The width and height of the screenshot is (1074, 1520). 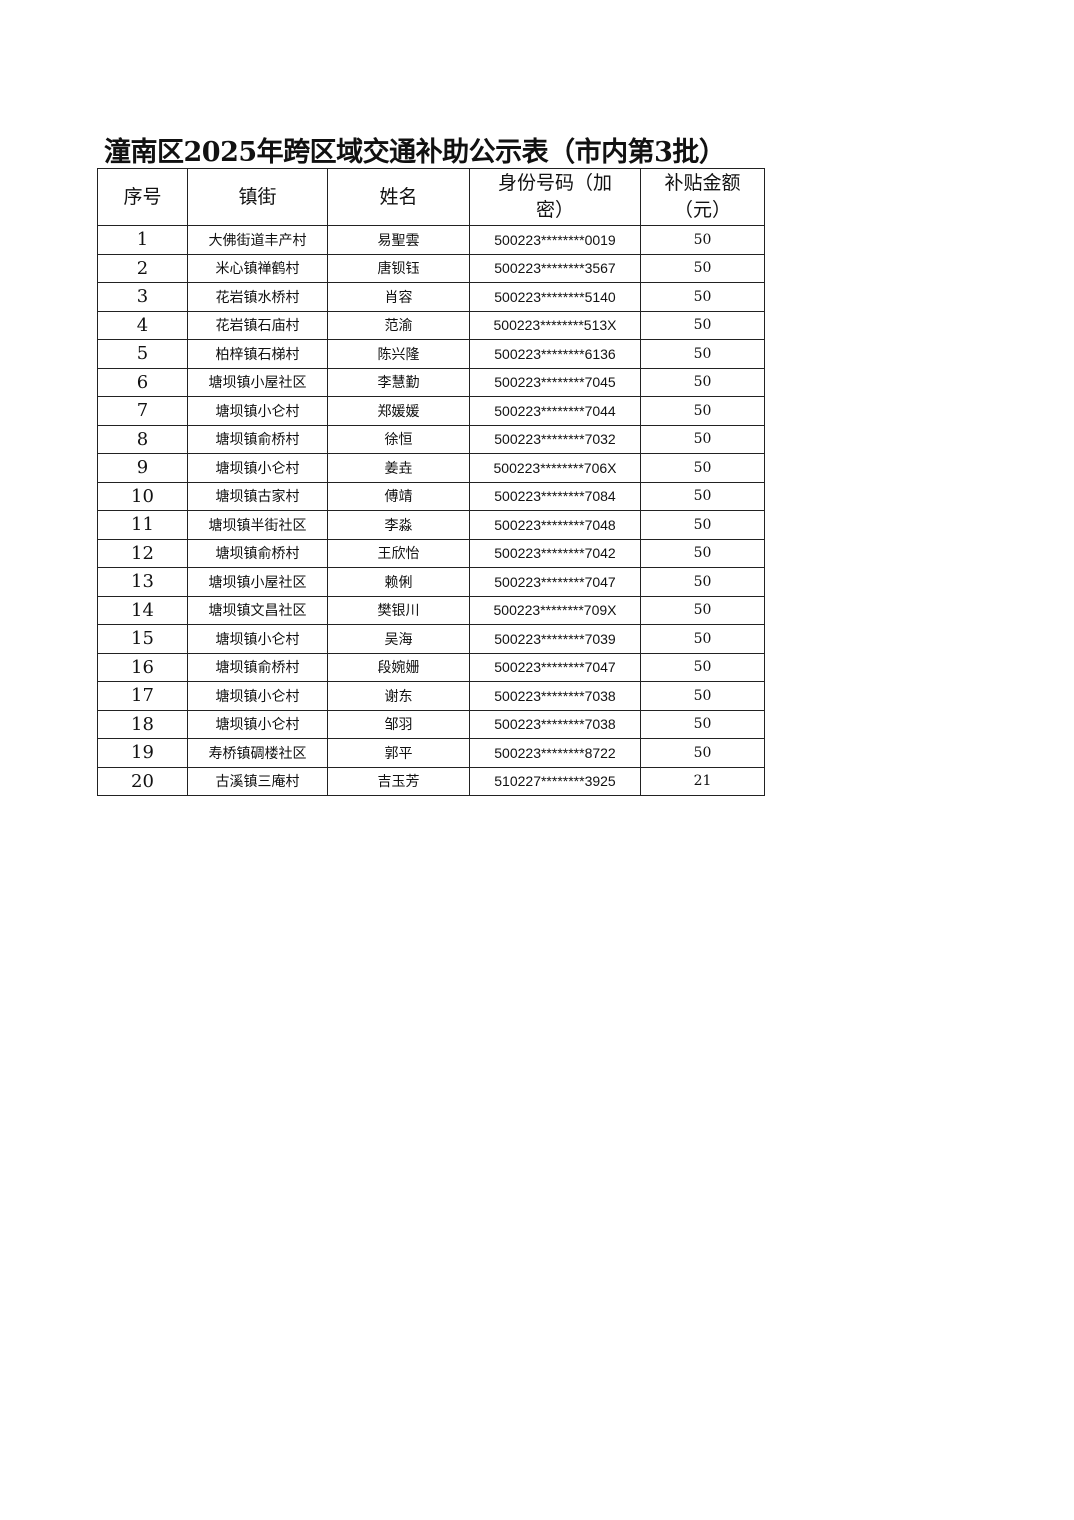 I want to click on row-index: 6, so click(x=142, y=382).